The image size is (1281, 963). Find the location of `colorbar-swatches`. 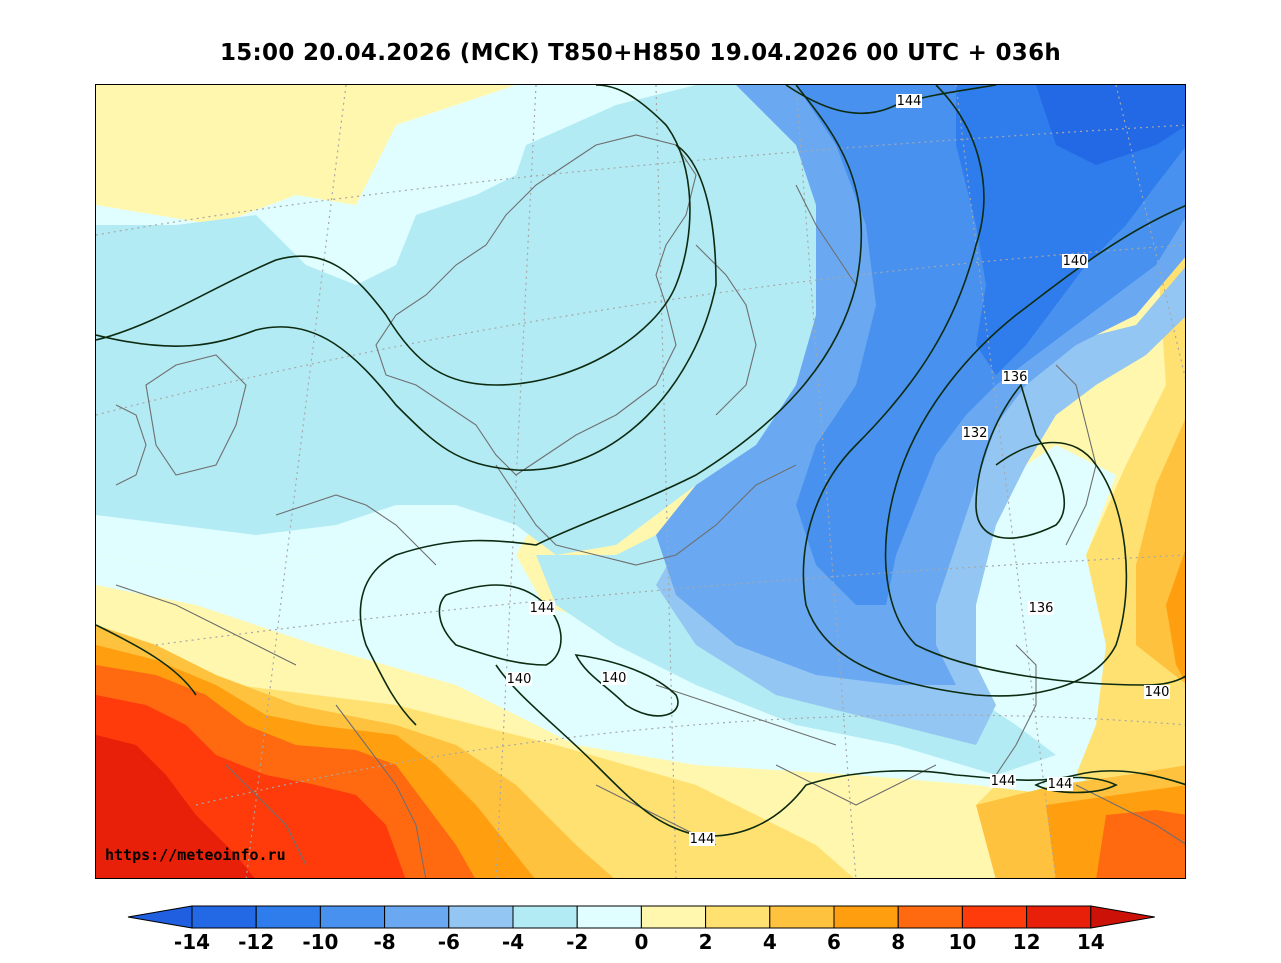

colorbar-swatches is located at coordinates (641, 917).